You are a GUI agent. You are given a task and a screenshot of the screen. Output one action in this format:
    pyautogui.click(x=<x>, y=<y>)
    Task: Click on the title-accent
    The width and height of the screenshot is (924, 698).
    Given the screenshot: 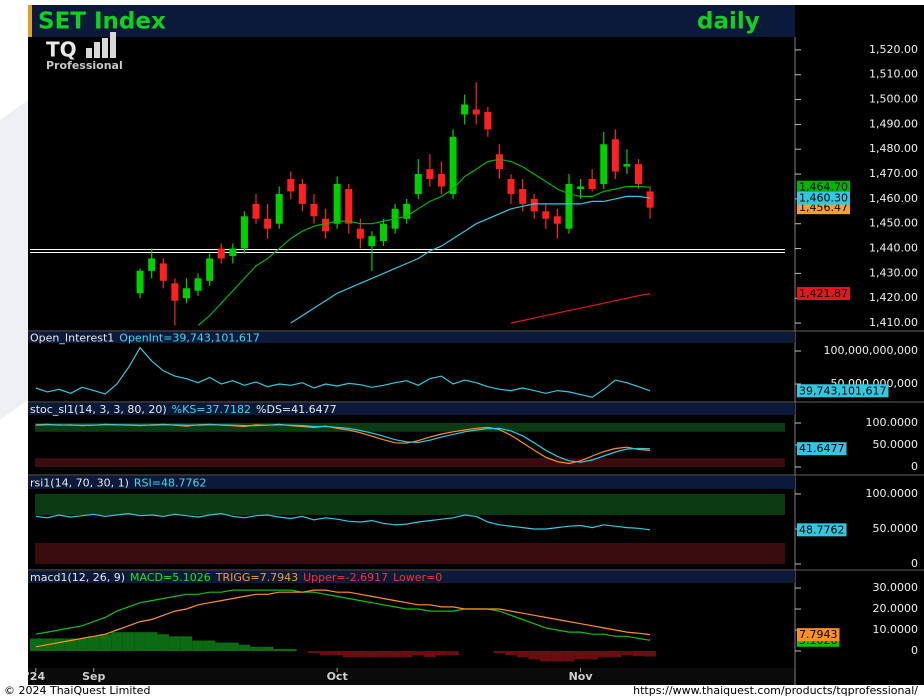 What is the action you would take?
    pyautogui.click(x=30, y=21)
    